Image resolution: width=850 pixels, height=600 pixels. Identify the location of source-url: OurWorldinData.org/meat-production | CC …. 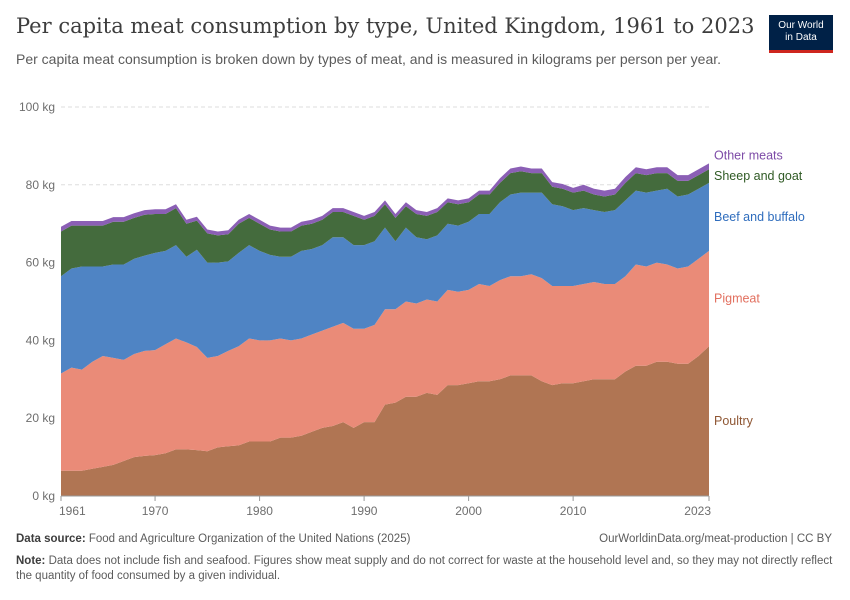
(715, 539).